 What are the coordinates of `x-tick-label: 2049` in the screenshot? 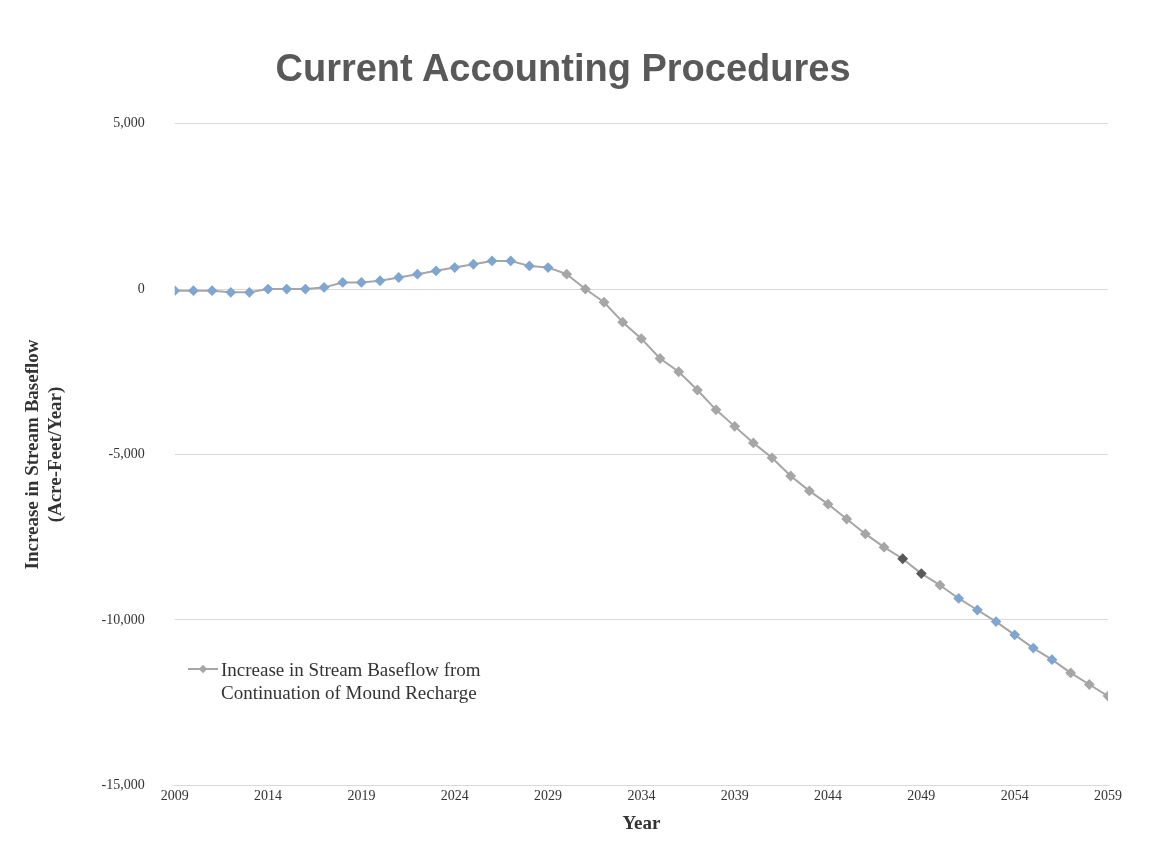 It's located at (921, 796).